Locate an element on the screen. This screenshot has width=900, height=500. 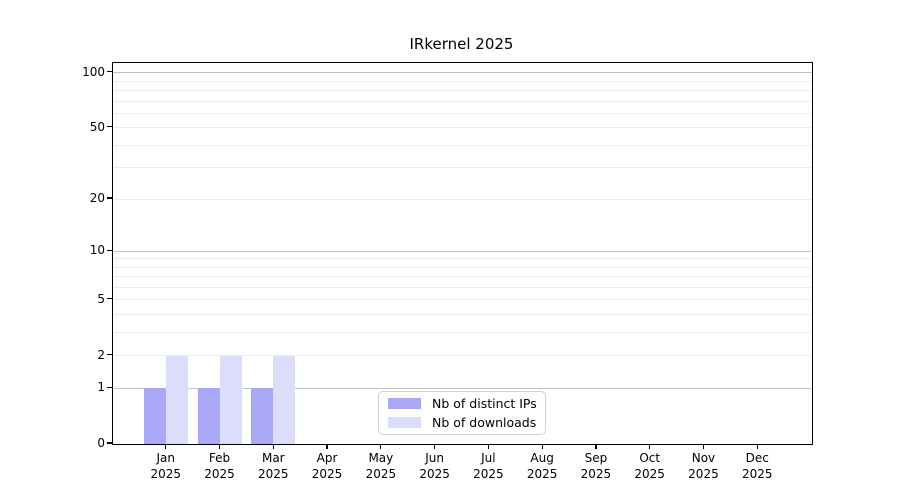
bar-nb-of-downloads-feb-2025 is located at coordinates (230, 399).